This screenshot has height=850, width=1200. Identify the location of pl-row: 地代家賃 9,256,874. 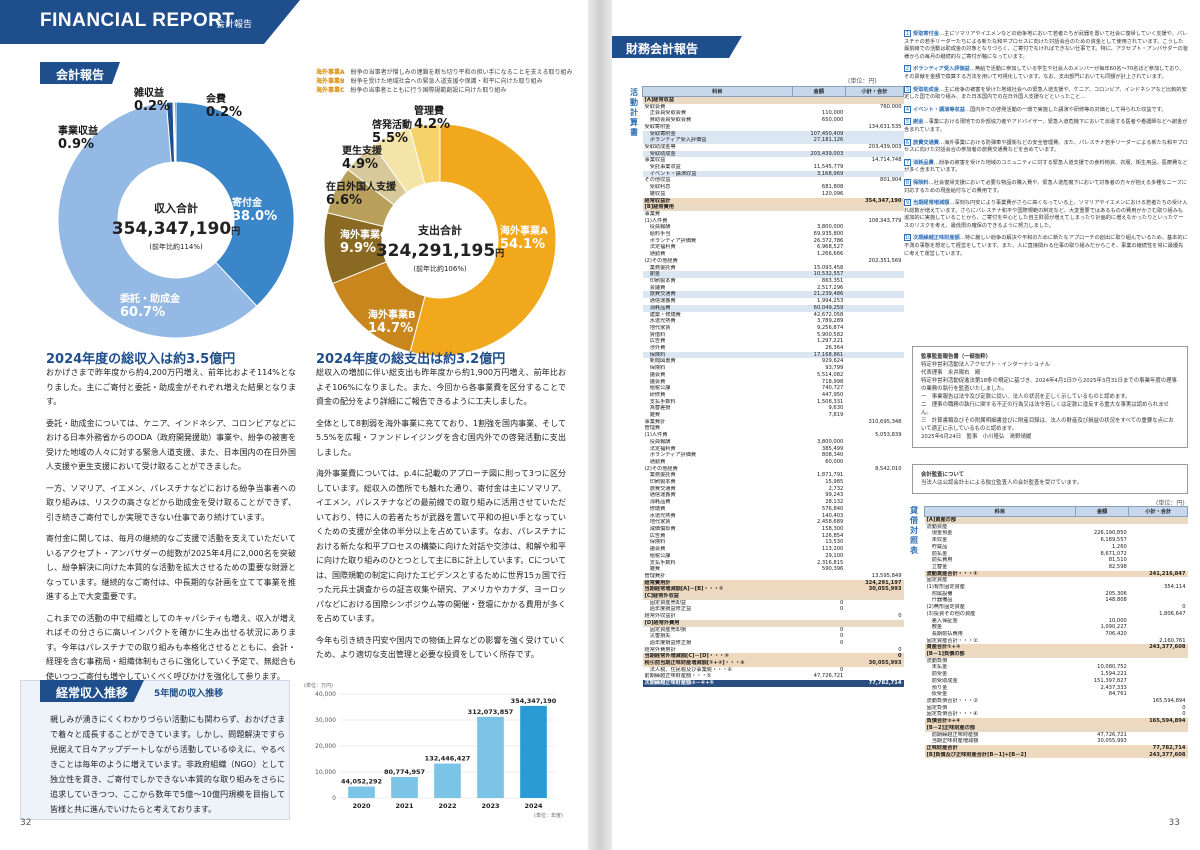
(773, 328).